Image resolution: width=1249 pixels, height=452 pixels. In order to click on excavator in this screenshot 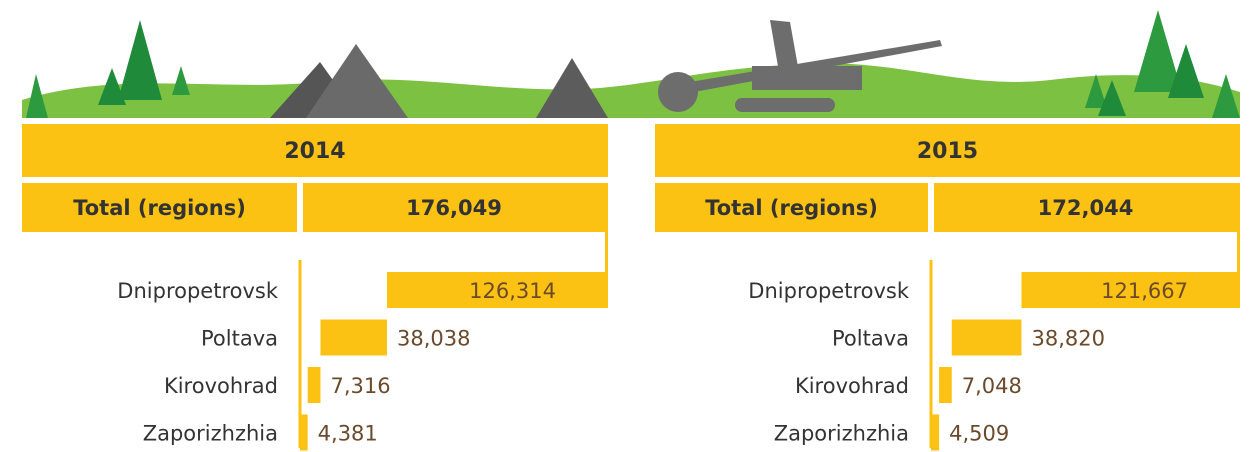, I will do `click(800, 66)`.